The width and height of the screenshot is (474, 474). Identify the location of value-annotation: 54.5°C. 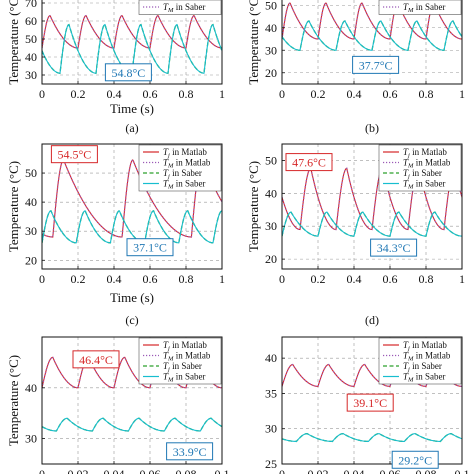
(74, 154).